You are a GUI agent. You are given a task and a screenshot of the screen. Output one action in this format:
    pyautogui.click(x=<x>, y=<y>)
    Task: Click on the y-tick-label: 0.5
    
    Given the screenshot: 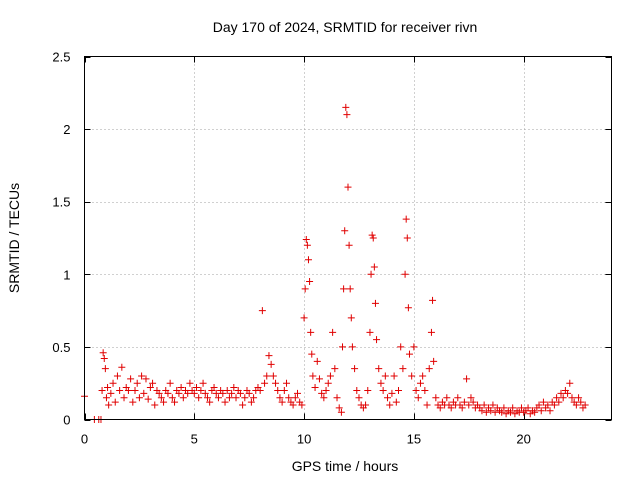 What is the action you would take?
    pyautogui.click(x=61, y=347)
    